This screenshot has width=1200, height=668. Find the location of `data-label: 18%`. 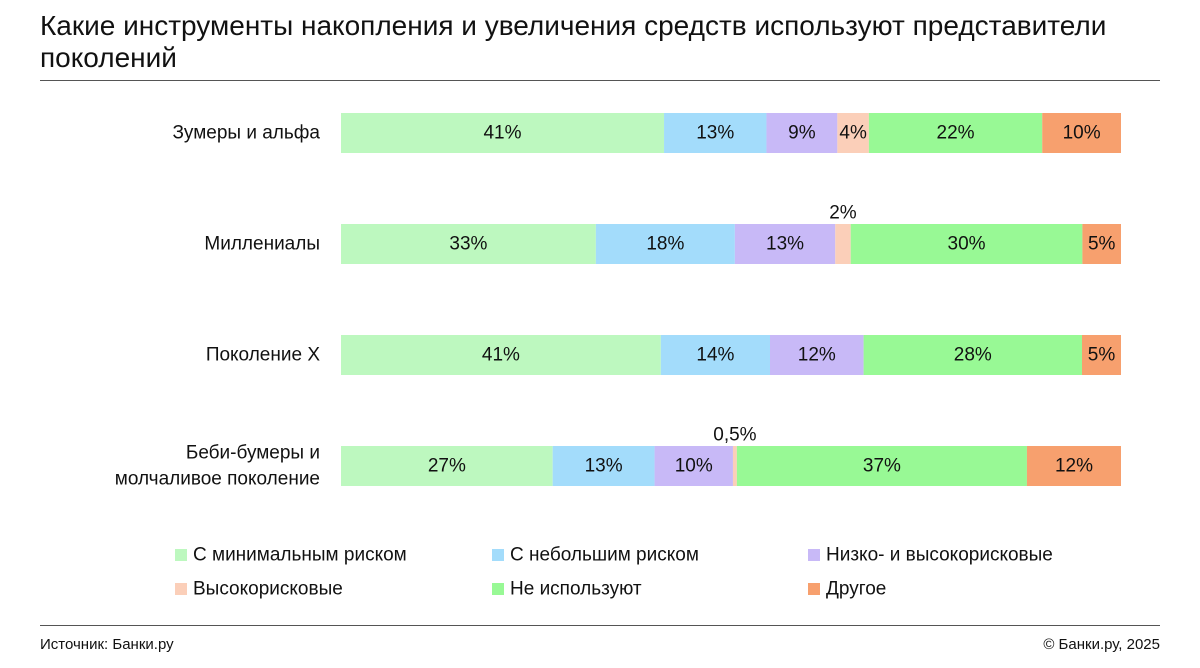

data-label: 18% is located at coordinates (665, 244).